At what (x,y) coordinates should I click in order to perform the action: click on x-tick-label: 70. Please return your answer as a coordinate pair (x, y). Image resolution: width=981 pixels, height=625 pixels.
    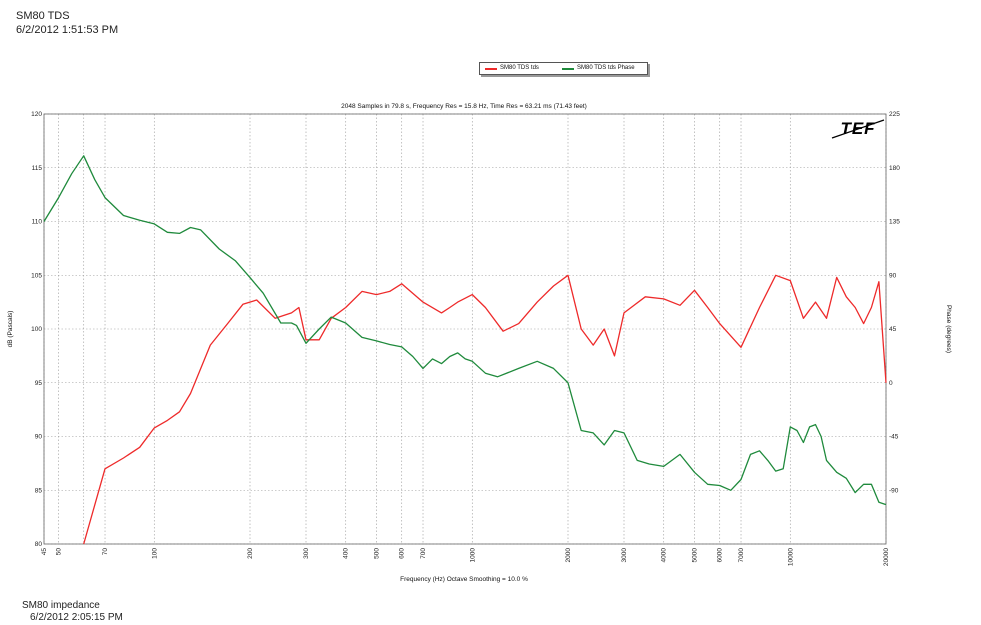
    Looking at the image, I should click on (105, 552).